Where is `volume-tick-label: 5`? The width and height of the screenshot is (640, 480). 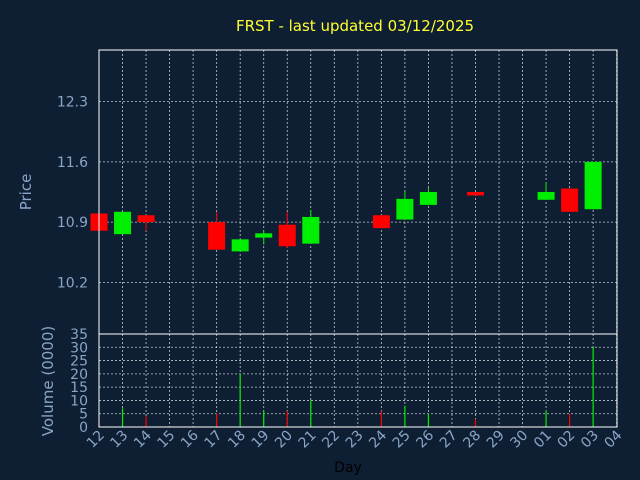
volume-tick-label: 5 is located at coordinates (83, 415).